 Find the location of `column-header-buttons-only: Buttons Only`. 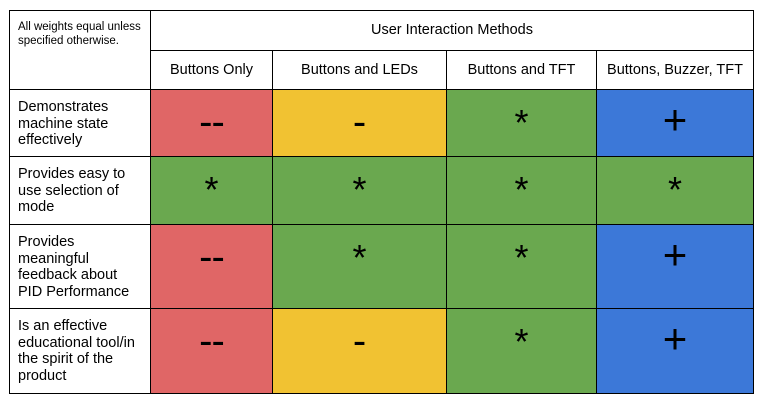

column-header-buttons-only: Buttons Only is located at coordinates (211, 69).